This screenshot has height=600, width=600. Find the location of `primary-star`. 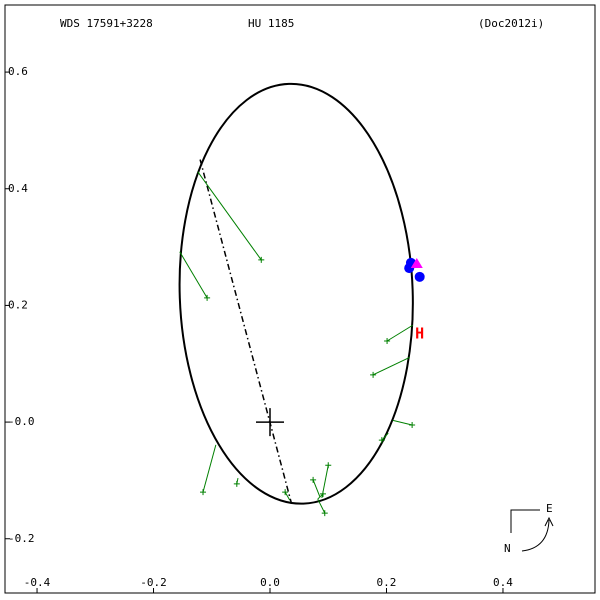

primary-star is located at coordinates (270, 422).